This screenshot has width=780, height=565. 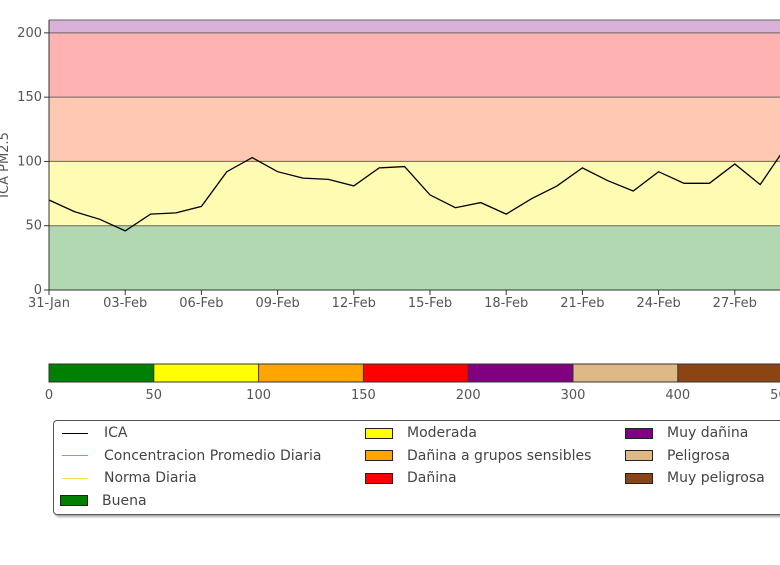 What do you see at coordinates (33, 226) in the screenshot?
I see `y-tick-label: 50` at bounding box center [33, 226].